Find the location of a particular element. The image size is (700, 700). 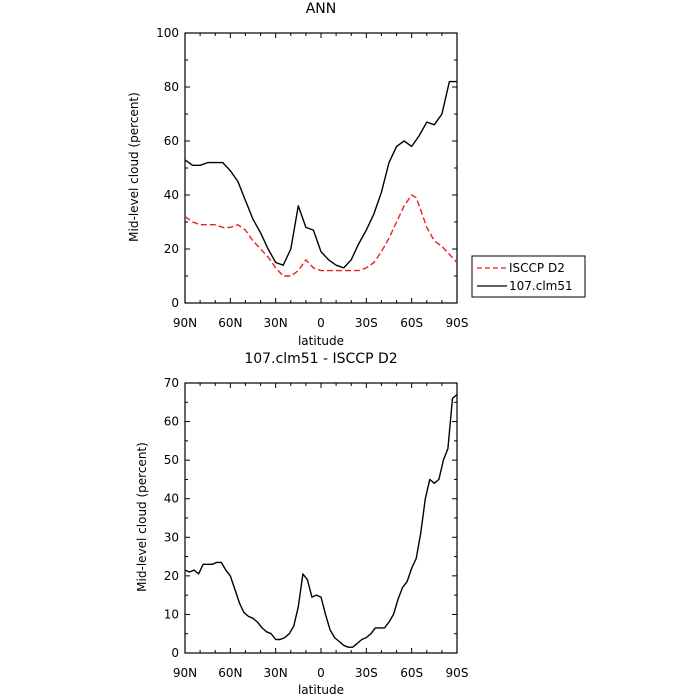

legend: ISCCP D2 107.clm51 is located at coordinates (528, 276).